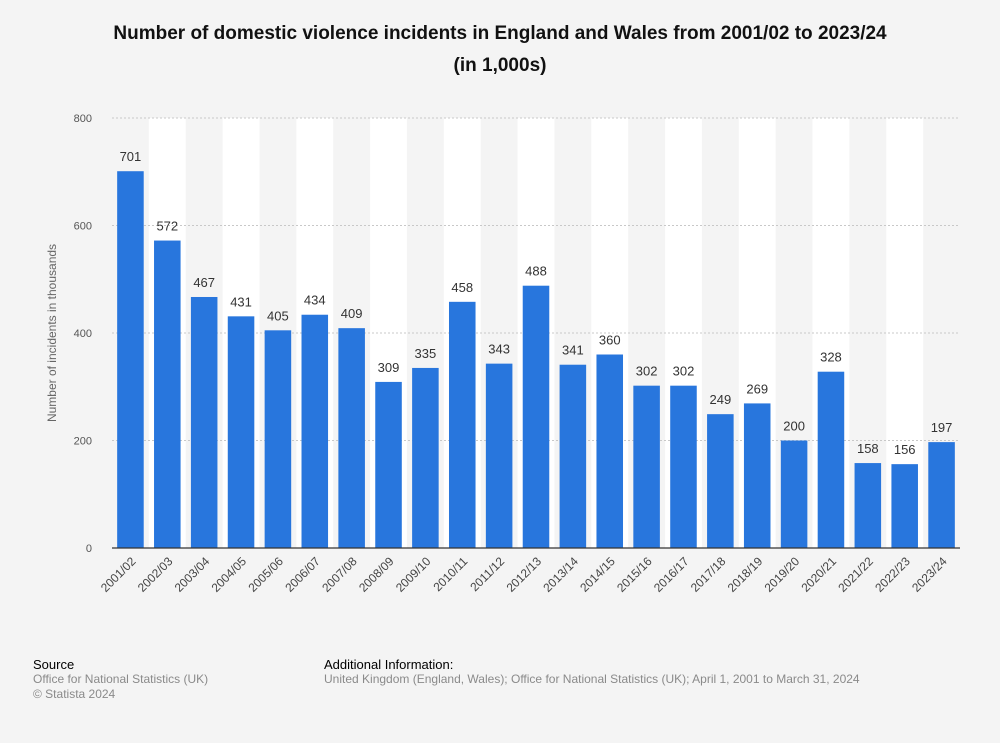 The width and height of the screenshot is (1000, 743). I want to click on y-tick-label: 200, so click(83, 442).